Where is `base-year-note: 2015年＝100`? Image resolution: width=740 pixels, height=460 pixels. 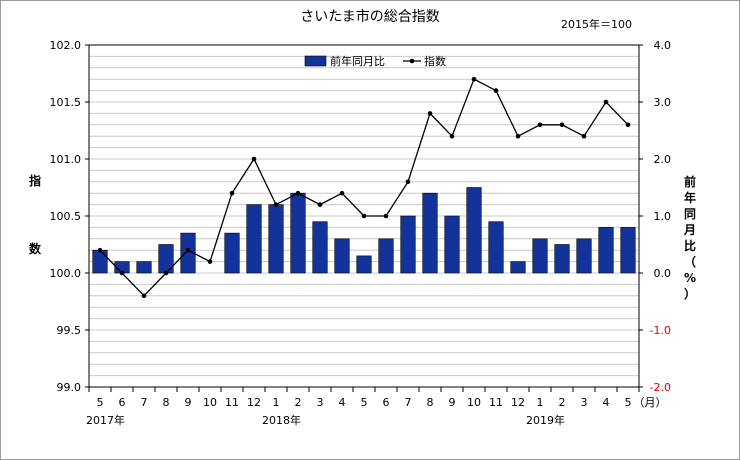 base-year-note: 2015年＝100 is located at coordinates (596, 24).